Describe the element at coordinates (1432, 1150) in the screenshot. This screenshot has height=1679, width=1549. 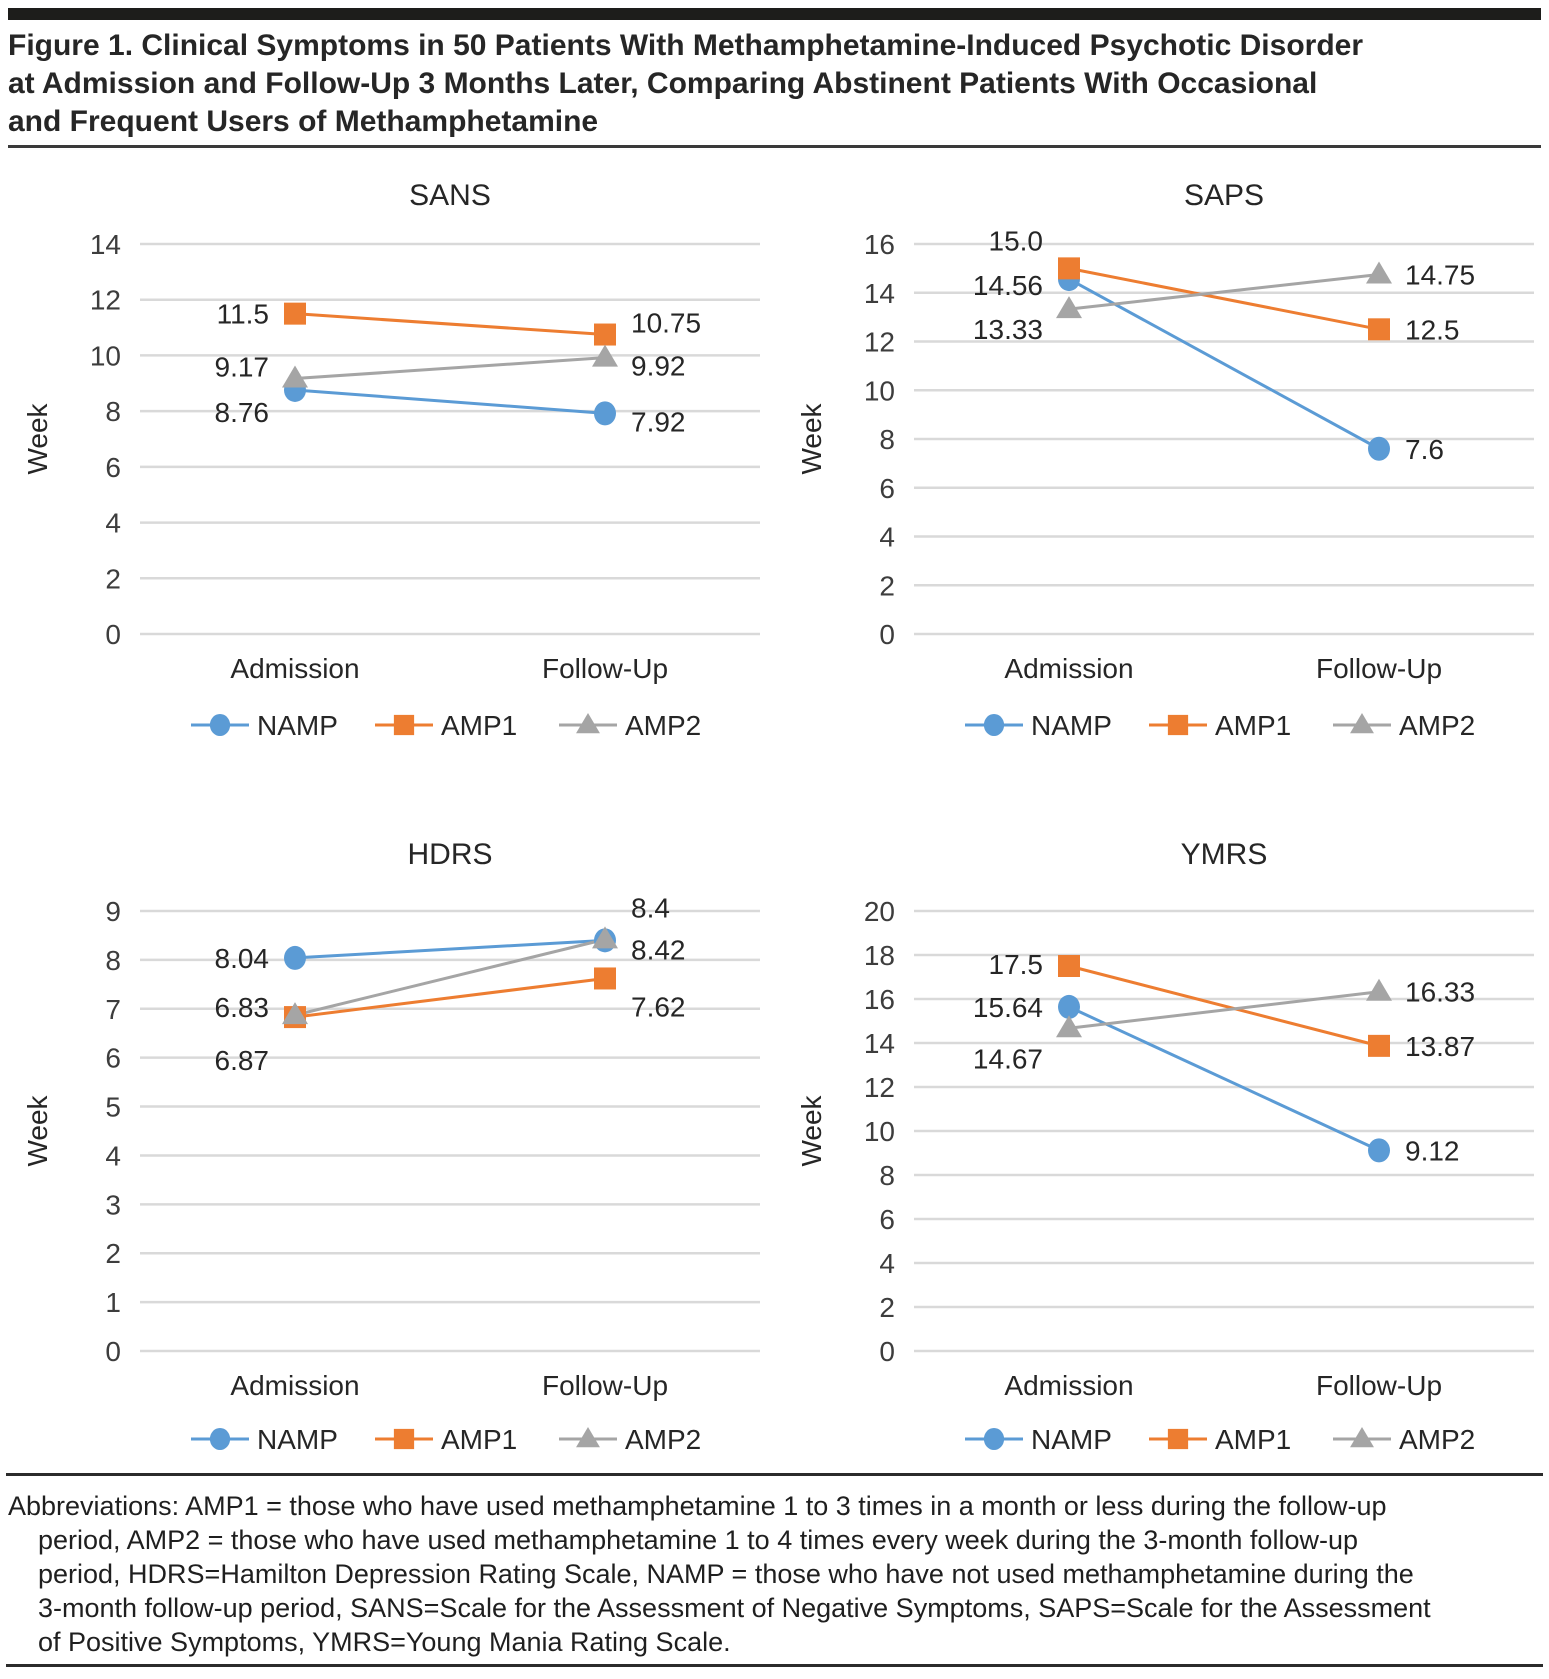
I see `data-label-namp-follow-up: 9.12` at that location.